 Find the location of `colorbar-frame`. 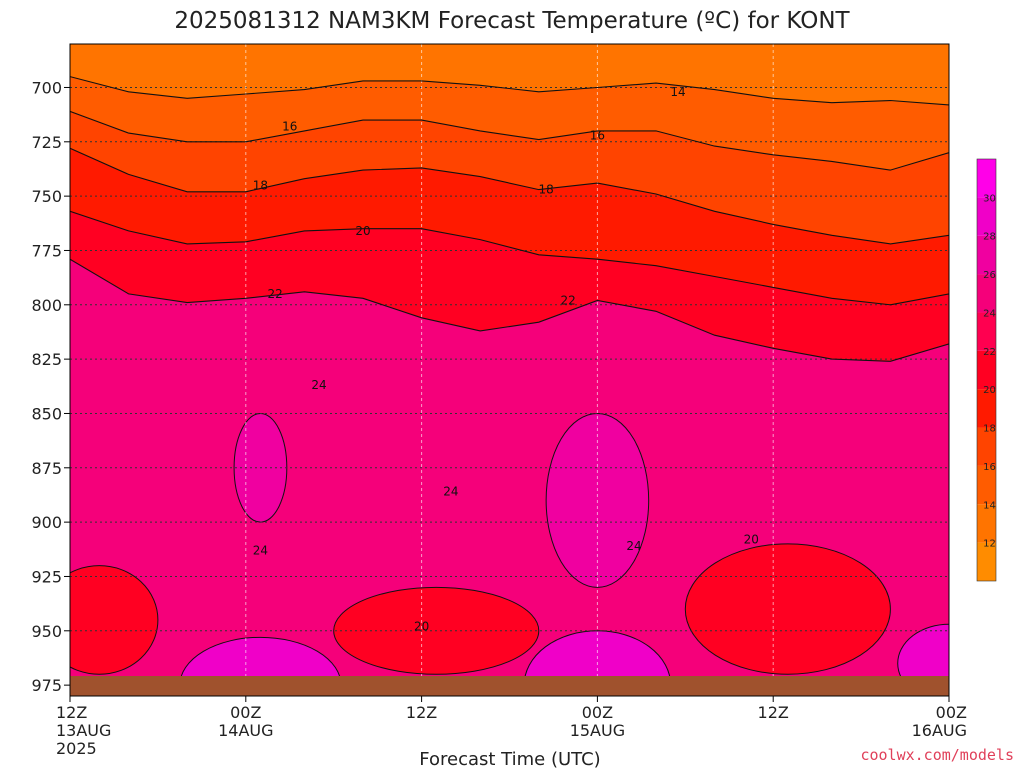

colorbar-frame is located at coordinates (986, 370).